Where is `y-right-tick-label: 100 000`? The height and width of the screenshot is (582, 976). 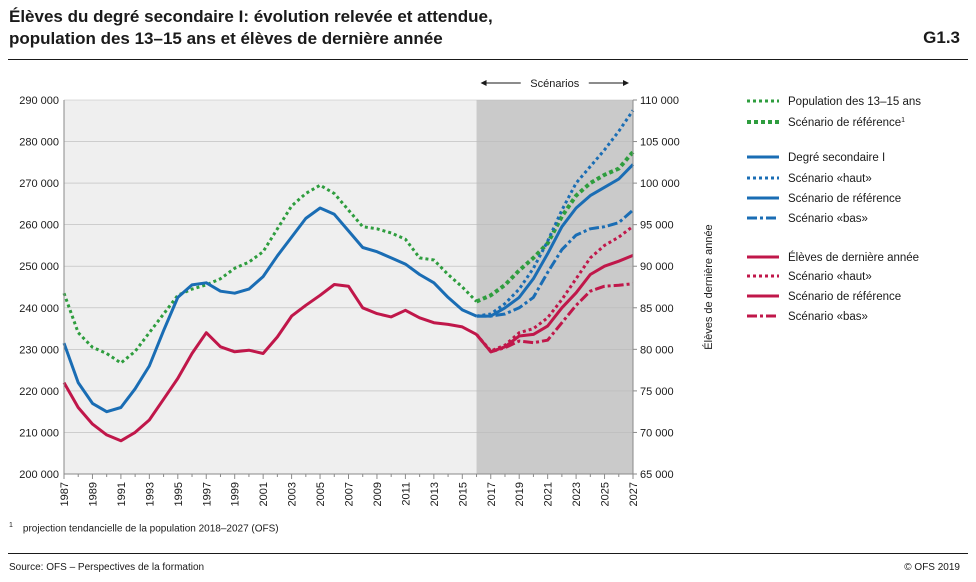 y-right-tick-label: 100 000 is located at coordinates (660, 184).